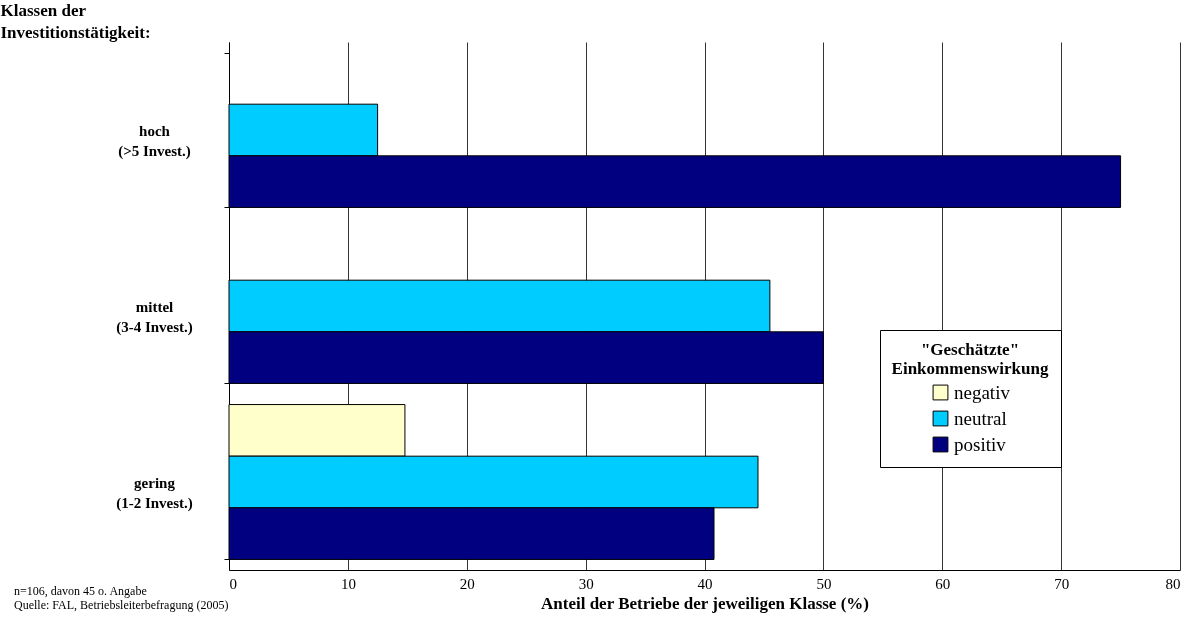 This screenshot has height=620, width=1190. What do you see at coordinates (824, 583) in the screenshot?
I see `x-tick-label: 50` at bounding box center [824, 583].